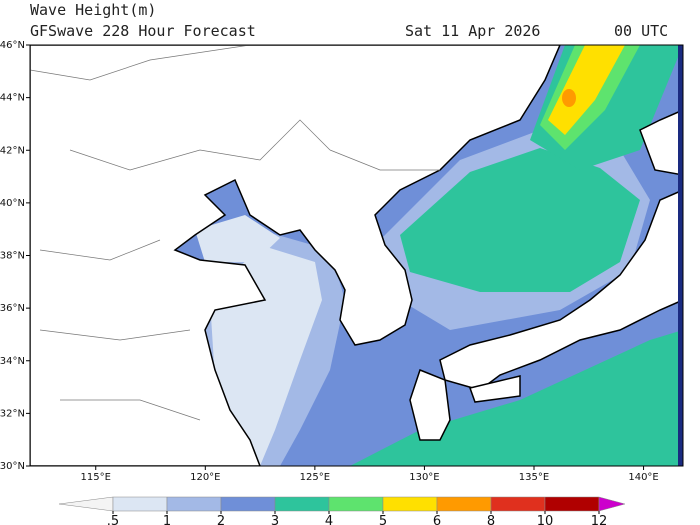 This screenshot has height=525, width=700. What do you see at coordinates (437, 519) in the screenshot?
I see `colorbar-label: 6` at bounding box center [437, 519].